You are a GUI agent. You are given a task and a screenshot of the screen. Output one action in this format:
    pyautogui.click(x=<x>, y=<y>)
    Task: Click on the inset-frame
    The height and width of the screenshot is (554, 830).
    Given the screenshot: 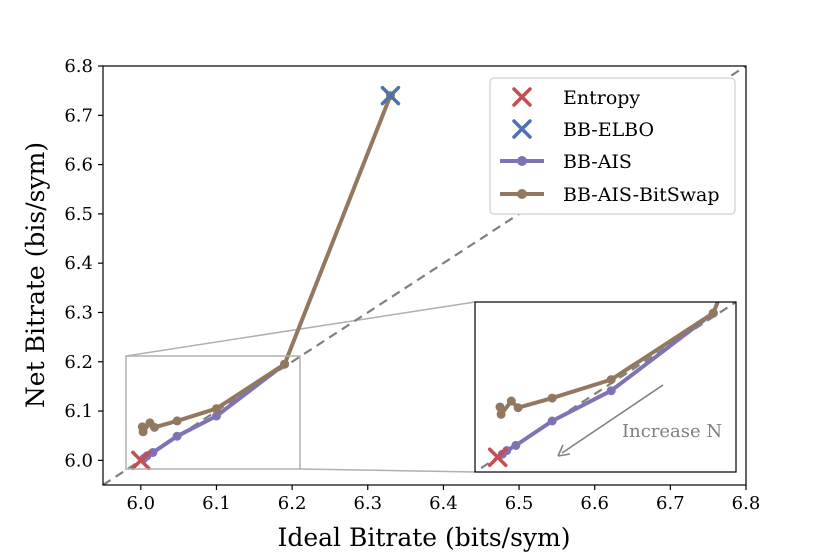 What is the action you would take?
    pyautogui.click(x=605, y=387)
    